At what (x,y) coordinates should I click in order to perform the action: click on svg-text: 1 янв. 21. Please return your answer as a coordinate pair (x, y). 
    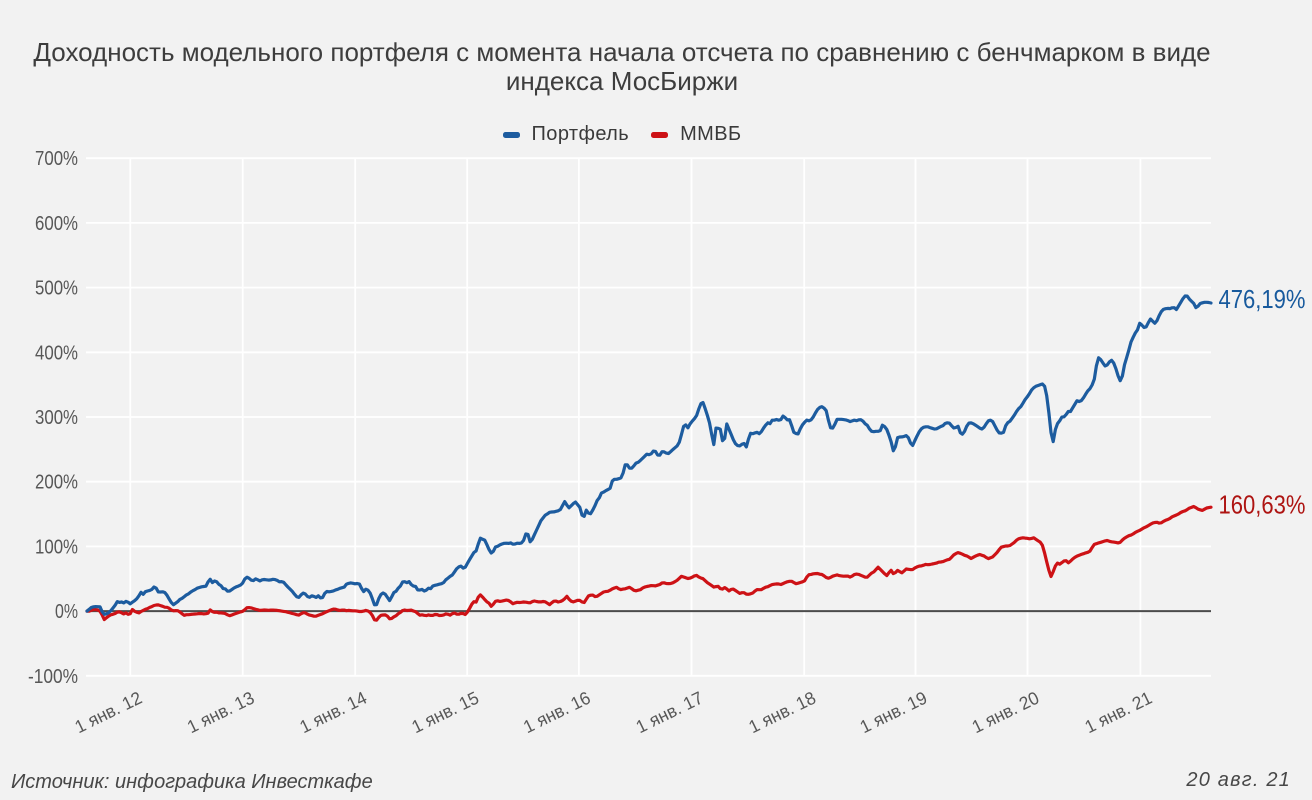
    Looking at the image, I should click on (1118, 713).